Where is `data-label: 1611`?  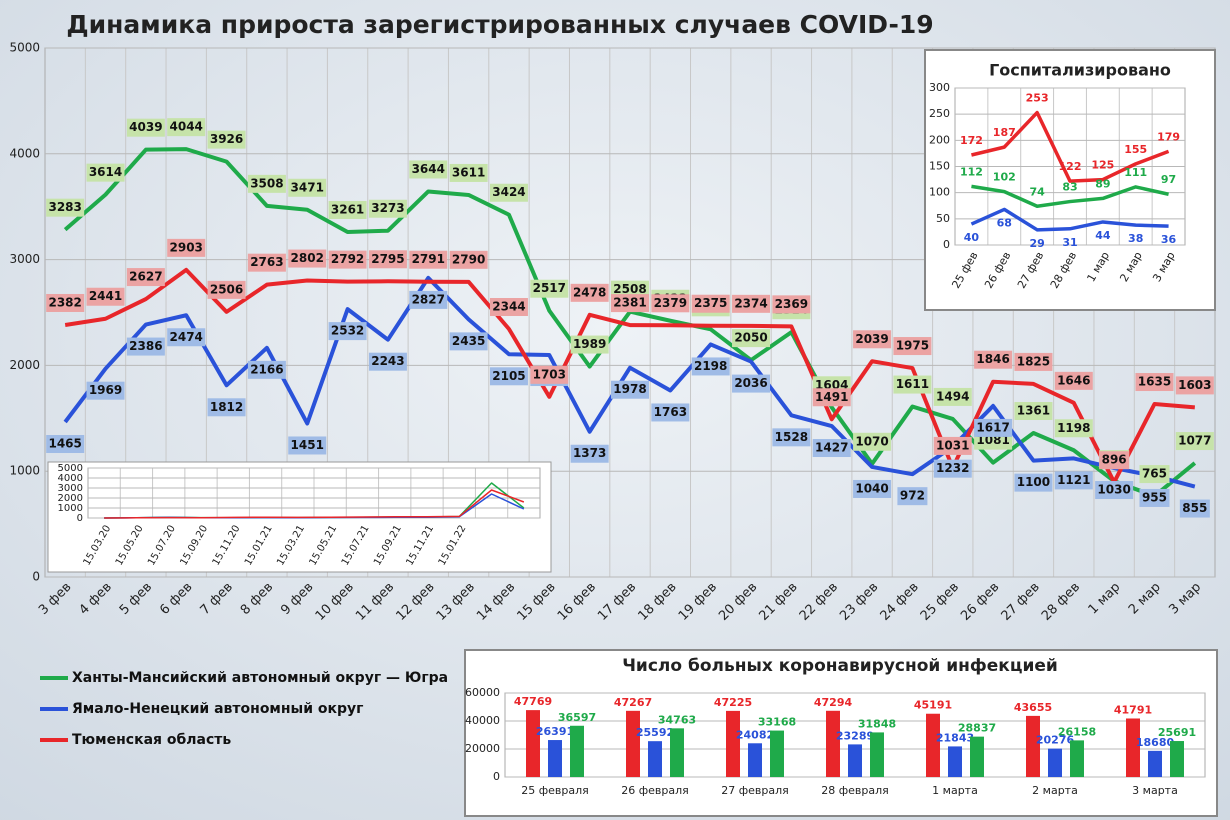 data-label: 1611 is located at coordinates (912, 384).